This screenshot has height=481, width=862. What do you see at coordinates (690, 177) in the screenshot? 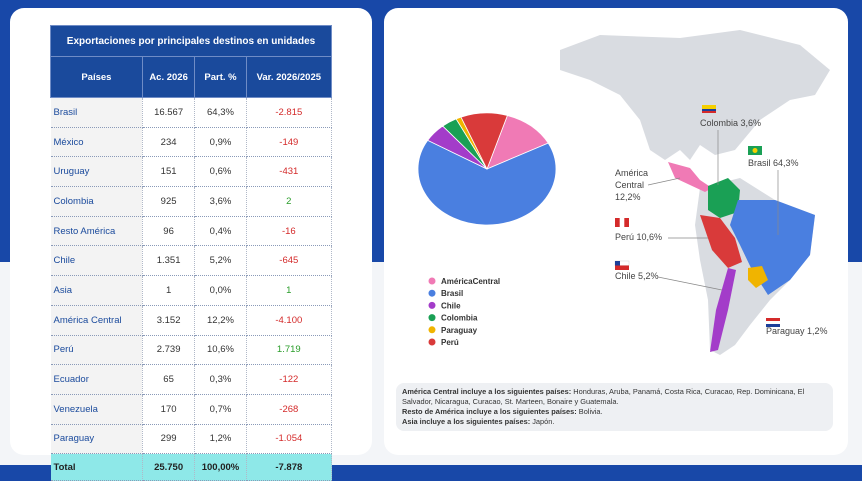
I see `map-central-america` at bounding box center [690, 177].